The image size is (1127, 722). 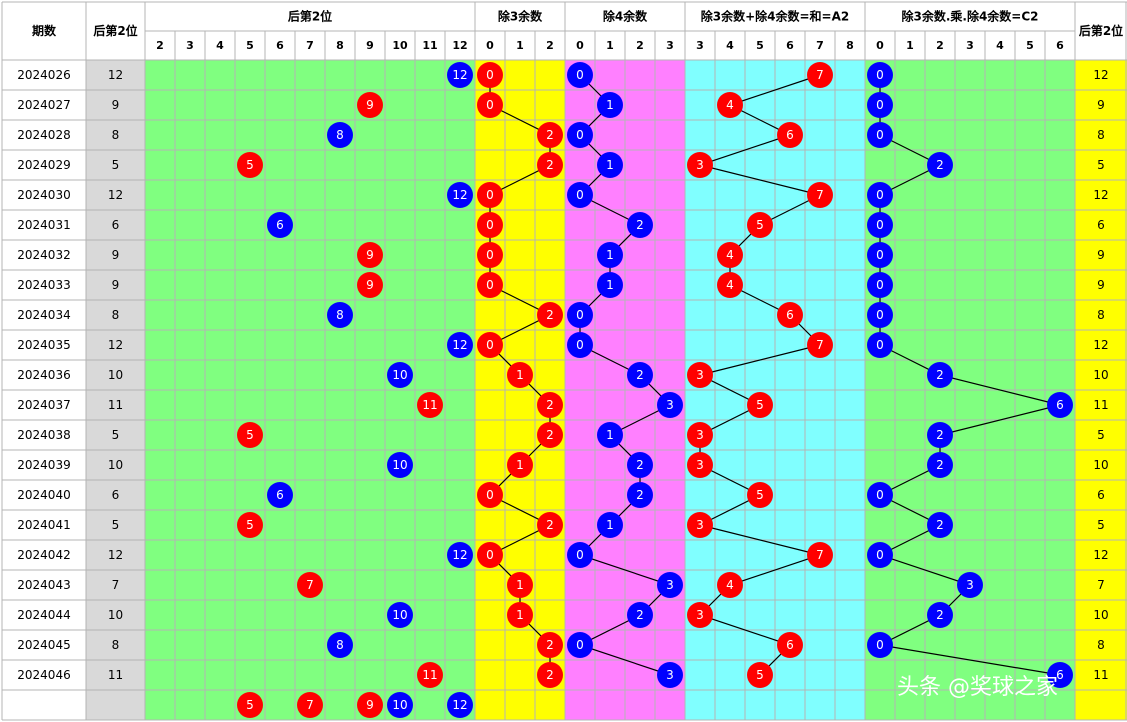 I want to click on value-cell: 5, so click(x=116, y=525).